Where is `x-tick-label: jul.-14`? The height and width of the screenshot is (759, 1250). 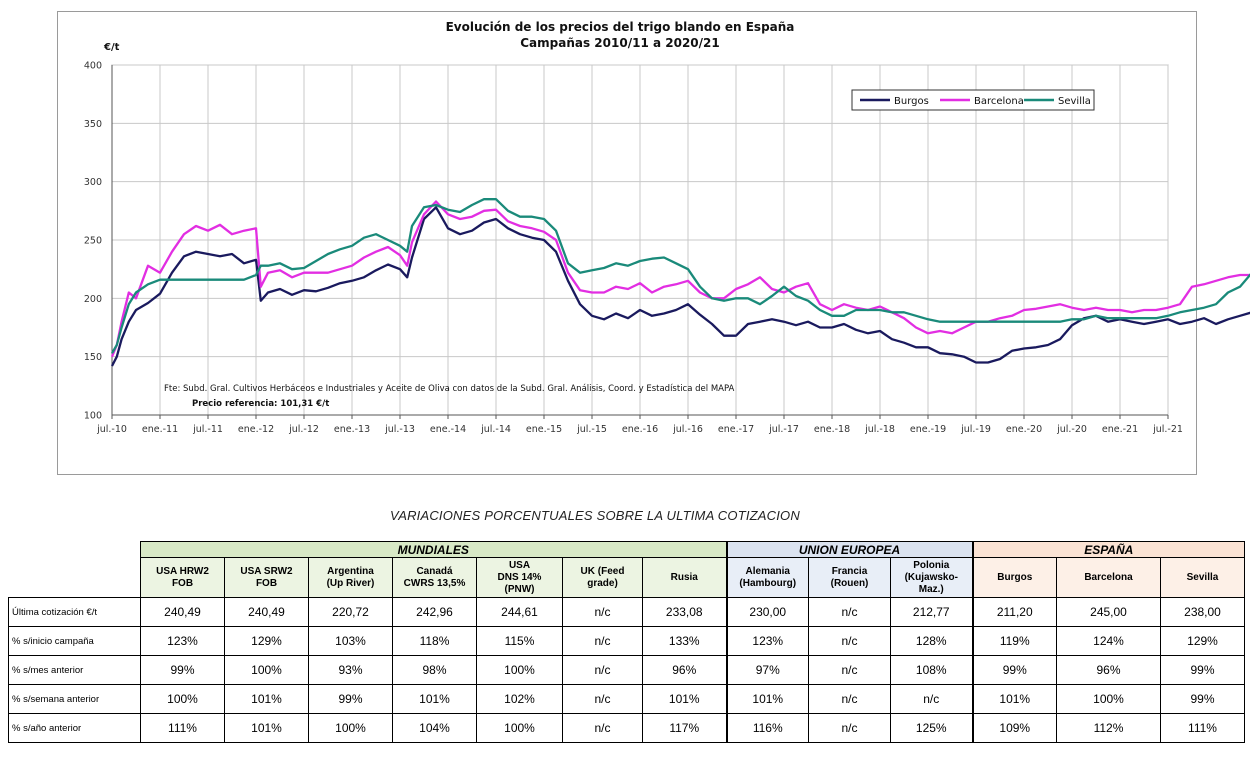 x-tick-label: jul.-14 is located at coordinates (495, 429).